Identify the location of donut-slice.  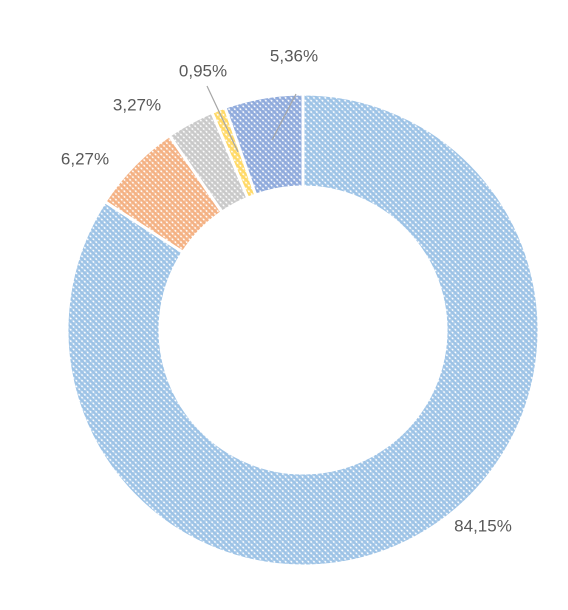
(264, 144).